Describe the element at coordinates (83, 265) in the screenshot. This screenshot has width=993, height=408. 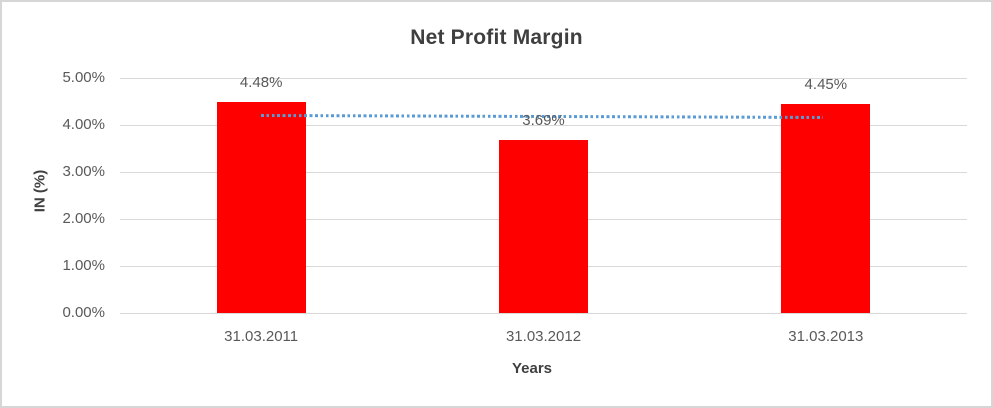
I see `y-tick-label: 1.00%` at that location.